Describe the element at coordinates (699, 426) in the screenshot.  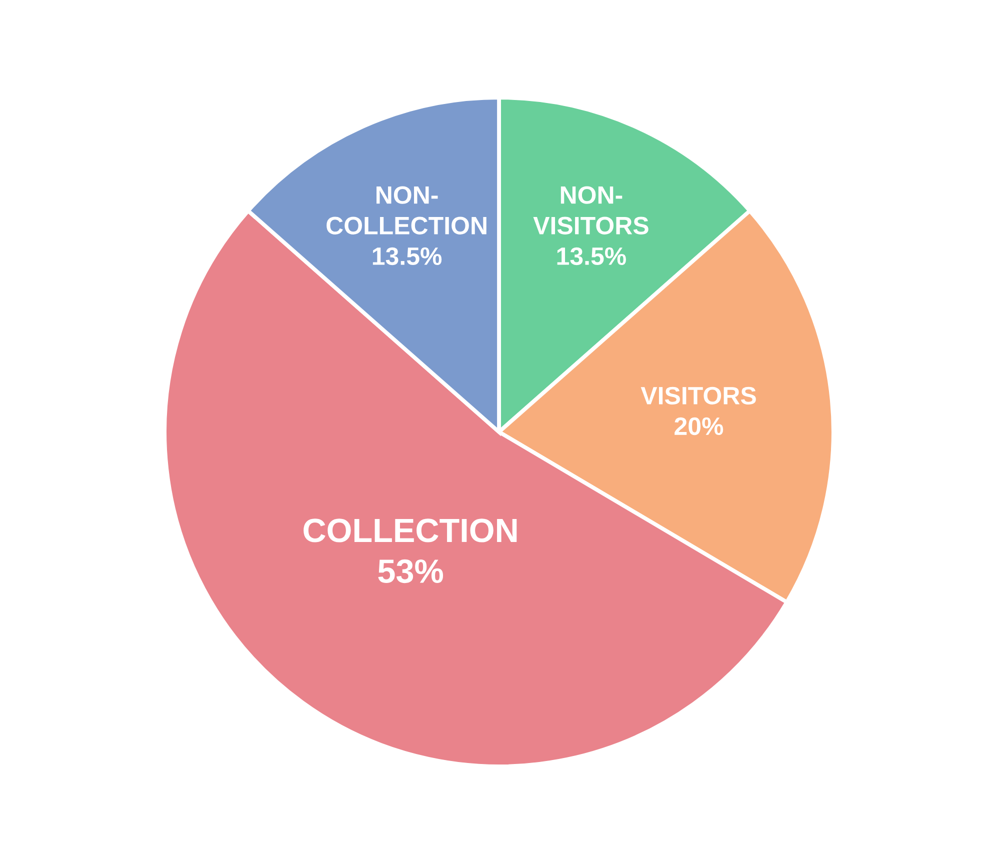
I see `data-label: 20%` at that location.